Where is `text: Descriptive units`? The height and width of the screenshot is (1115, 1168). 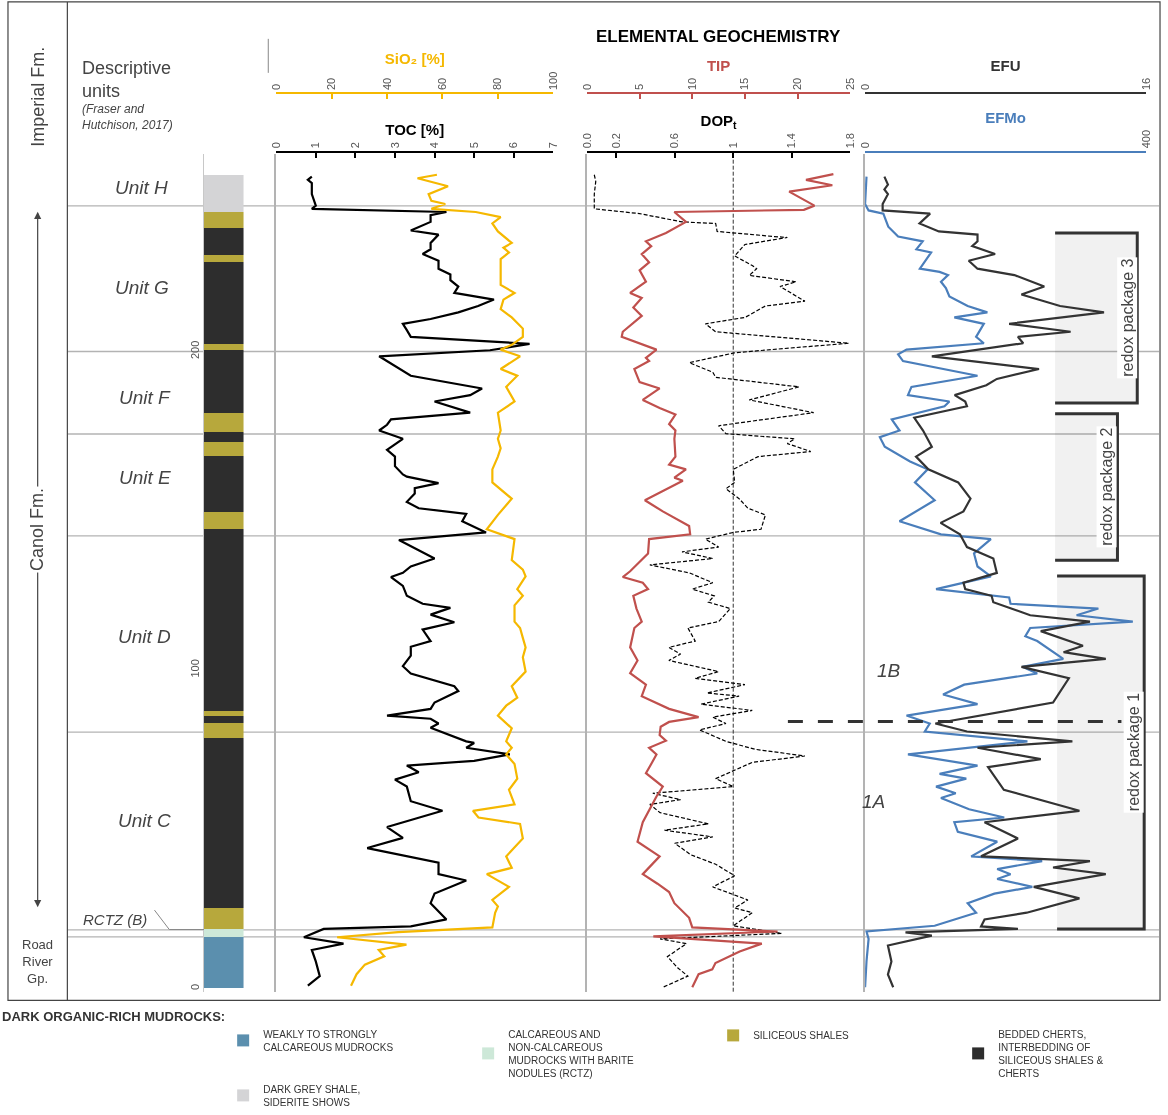
text: Descriptive units is located at coordinates (127, 80).